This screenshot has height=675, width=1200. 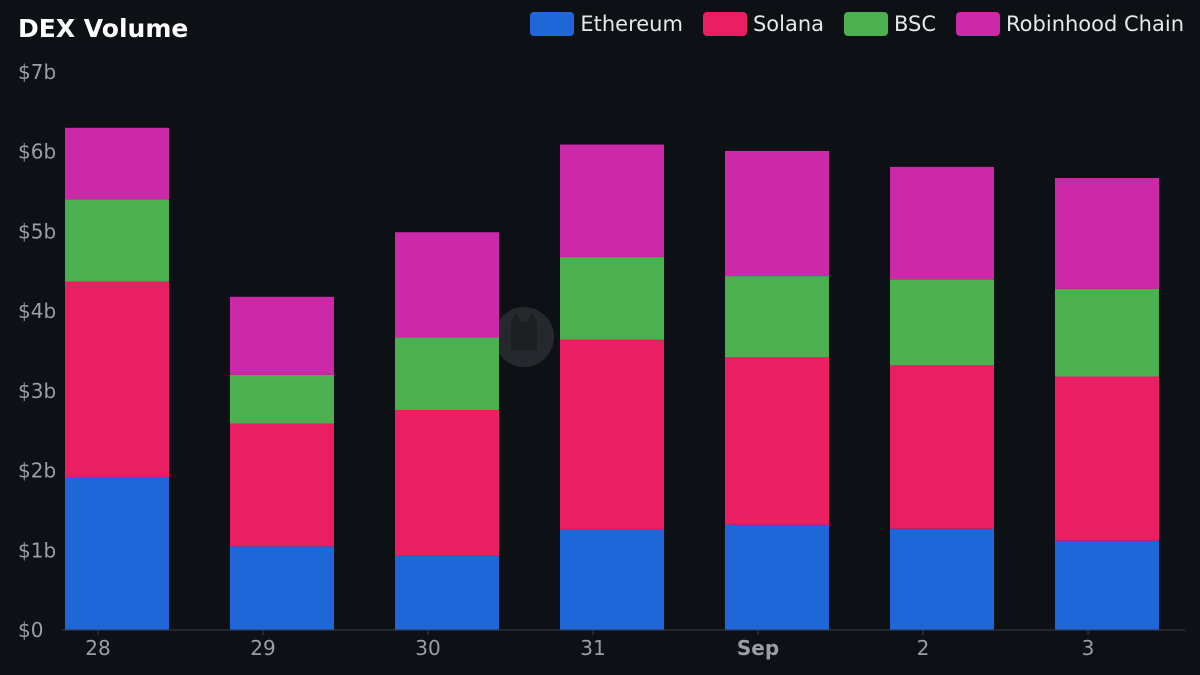 I want to click on x-tick-label: 30, so click(x=427, y=648).